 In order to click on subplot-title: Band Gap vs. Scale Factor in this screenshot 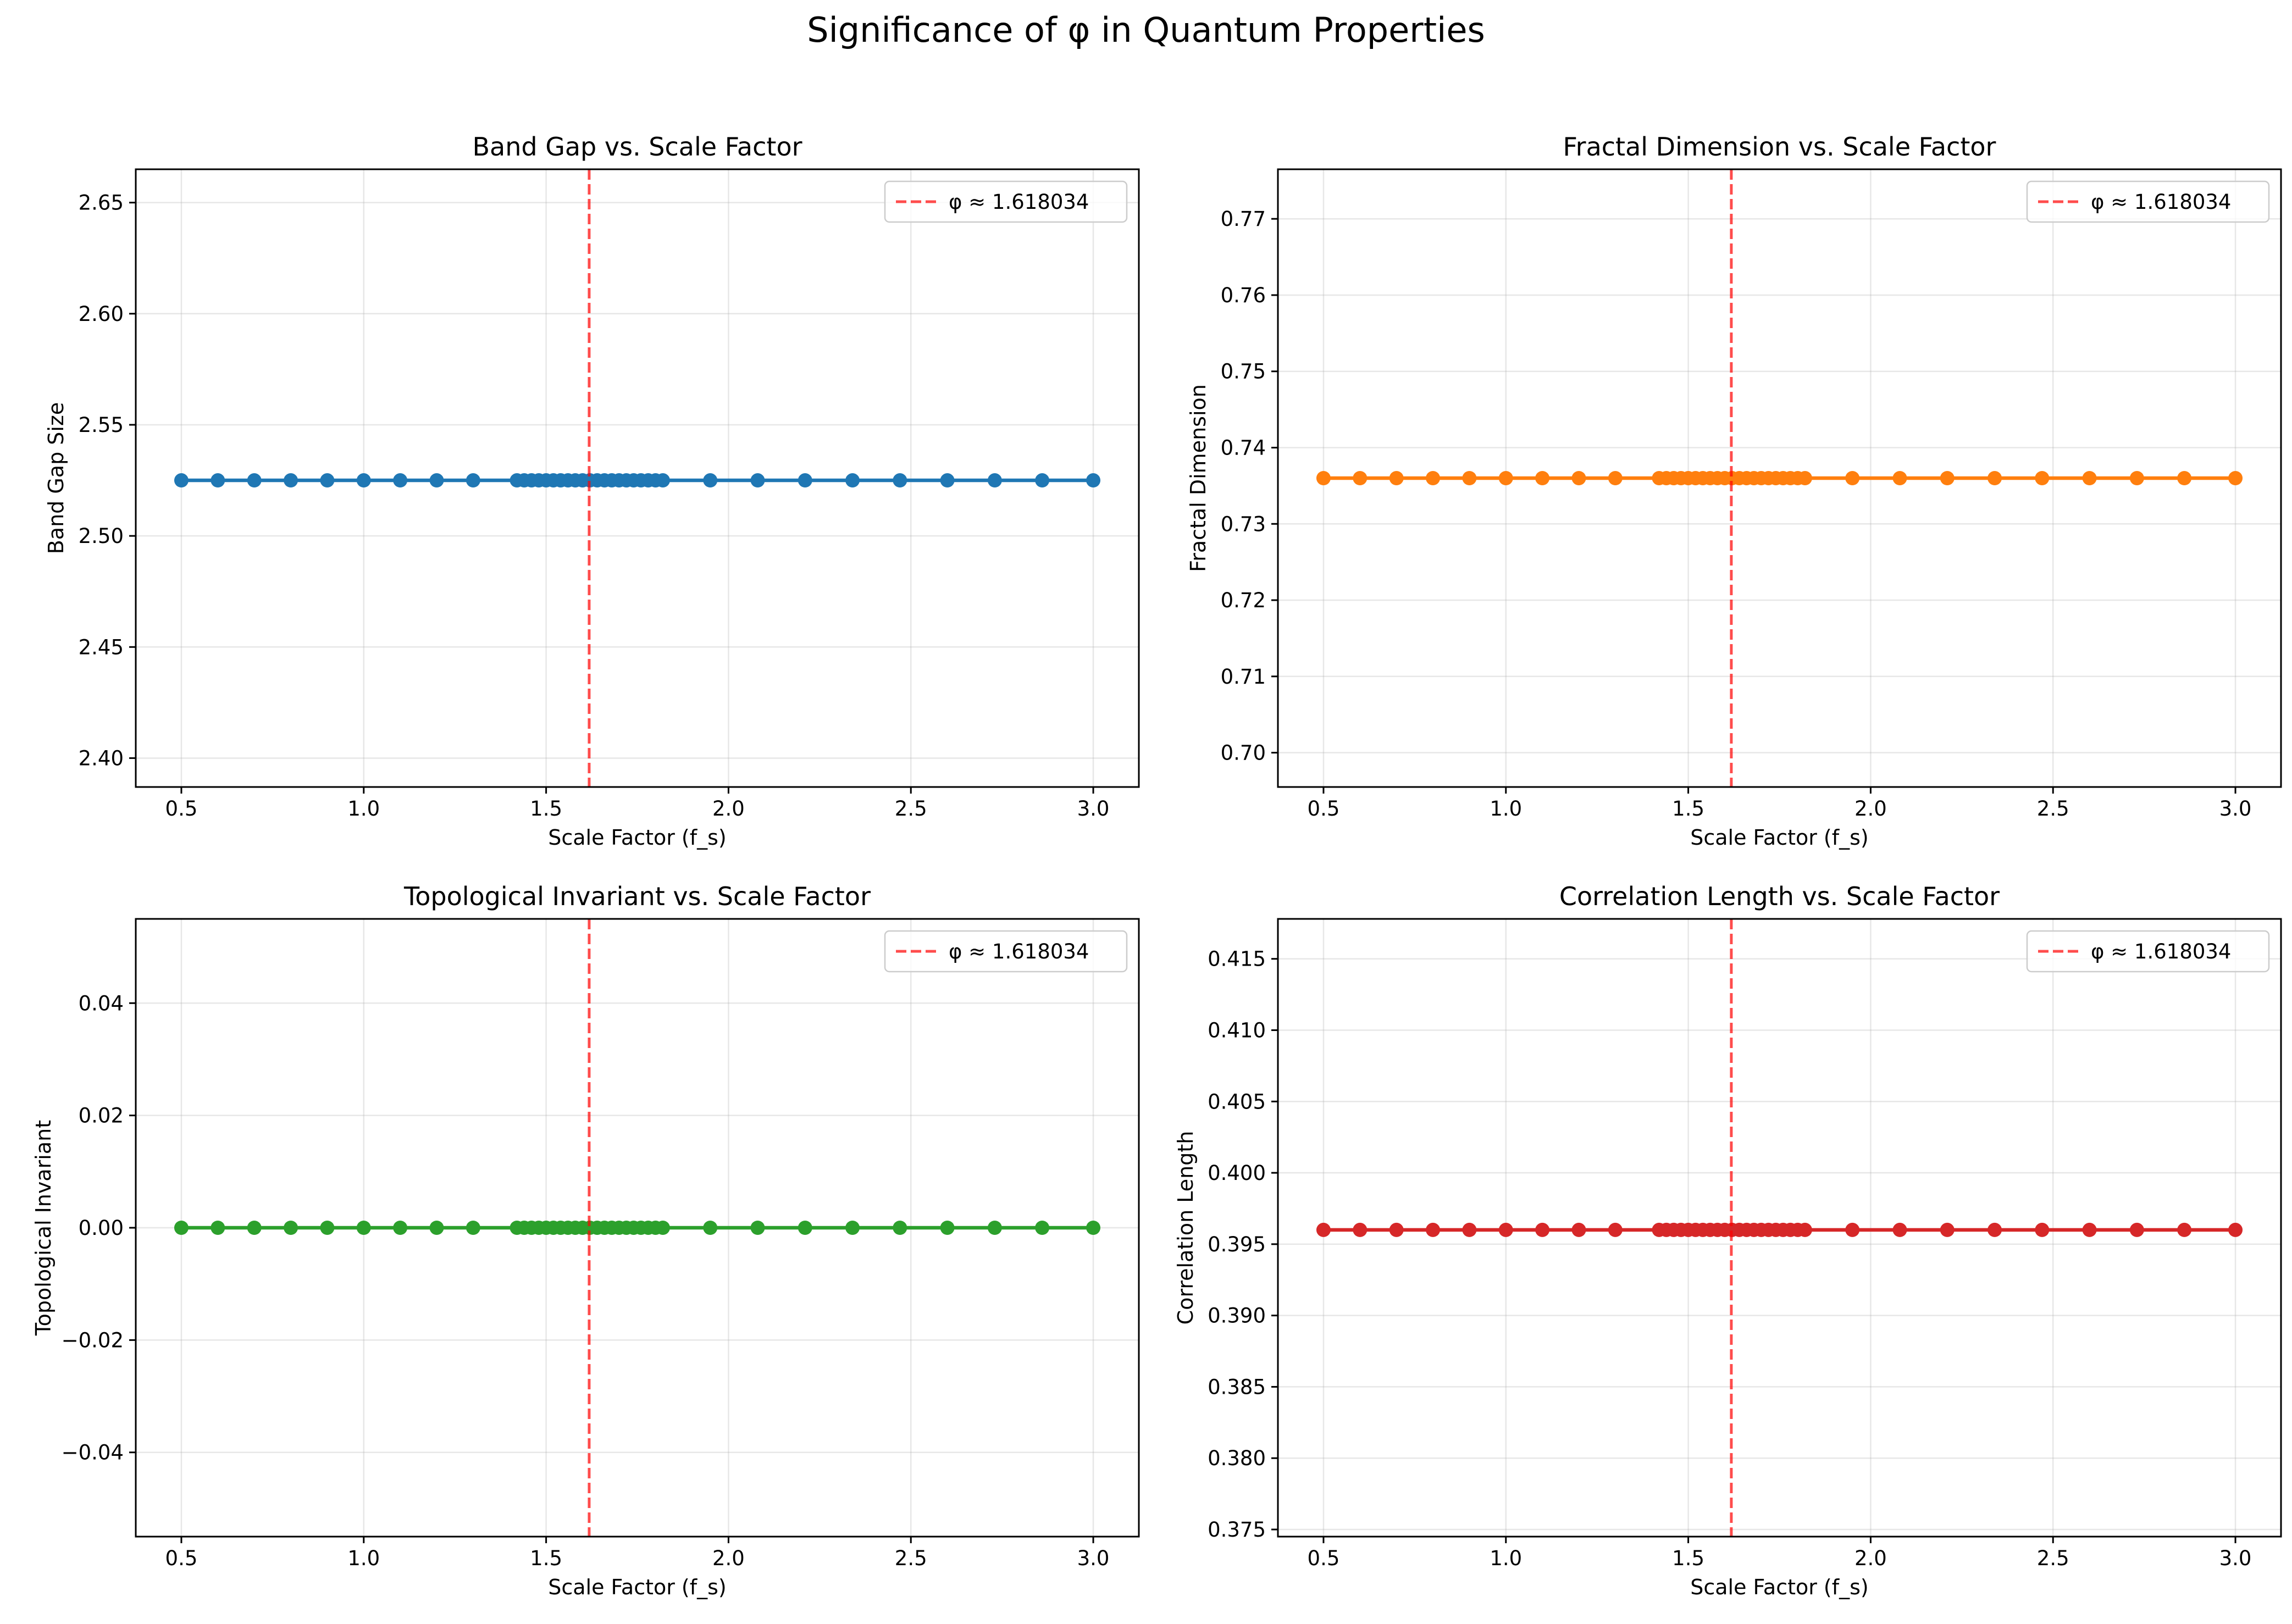, I will do `click(637, 147)`.